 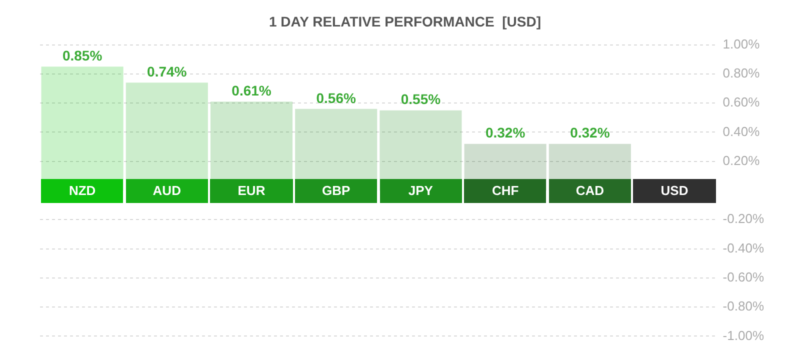 What do you see at coordinates (167, 72) in the screenshot?
I see `data-label: 0.74%` at bounding box center [167, 72].